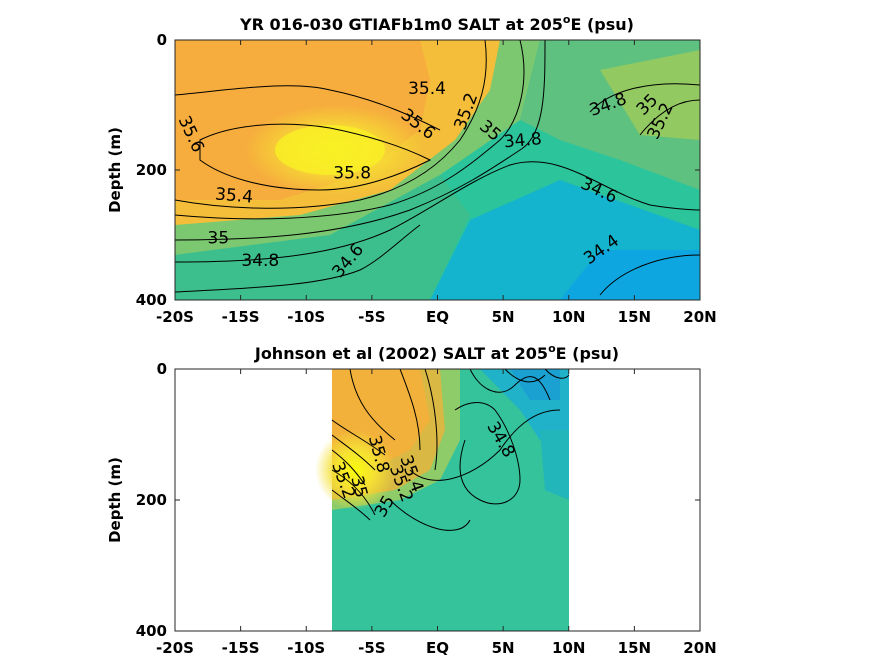 The width and height of the screenshot is (875, 656). I want to click on panel-2-title: Johnson et al (2002) SALT at 205oE (psu), so click(436, 352).